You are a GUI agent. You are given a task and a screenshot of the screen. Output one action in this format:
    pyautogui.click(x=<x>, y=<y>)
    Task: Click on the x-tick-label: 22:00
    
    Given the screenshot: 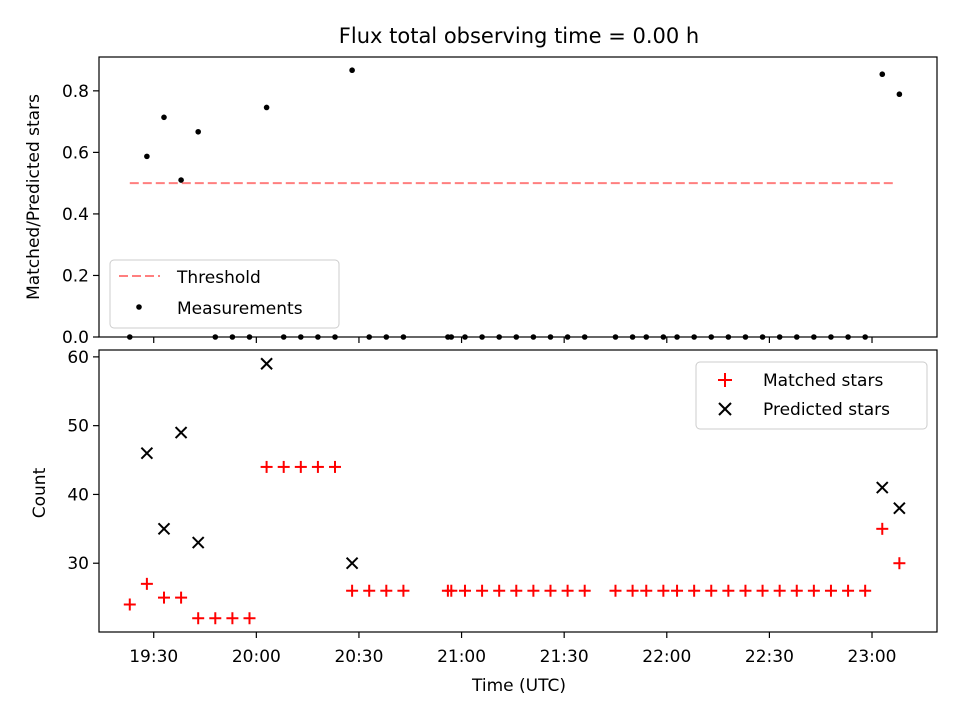 What is the action you would take?
    pyautogui.click(x=666, y=657)
    